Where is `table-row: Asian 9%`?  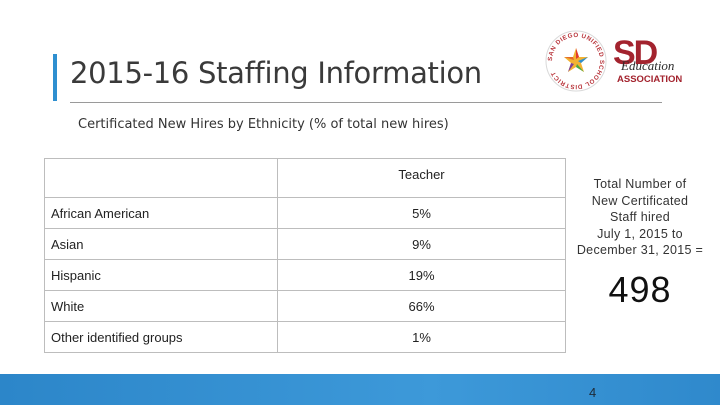 table-row: Asian 9% is located at coordinates (305, 244).